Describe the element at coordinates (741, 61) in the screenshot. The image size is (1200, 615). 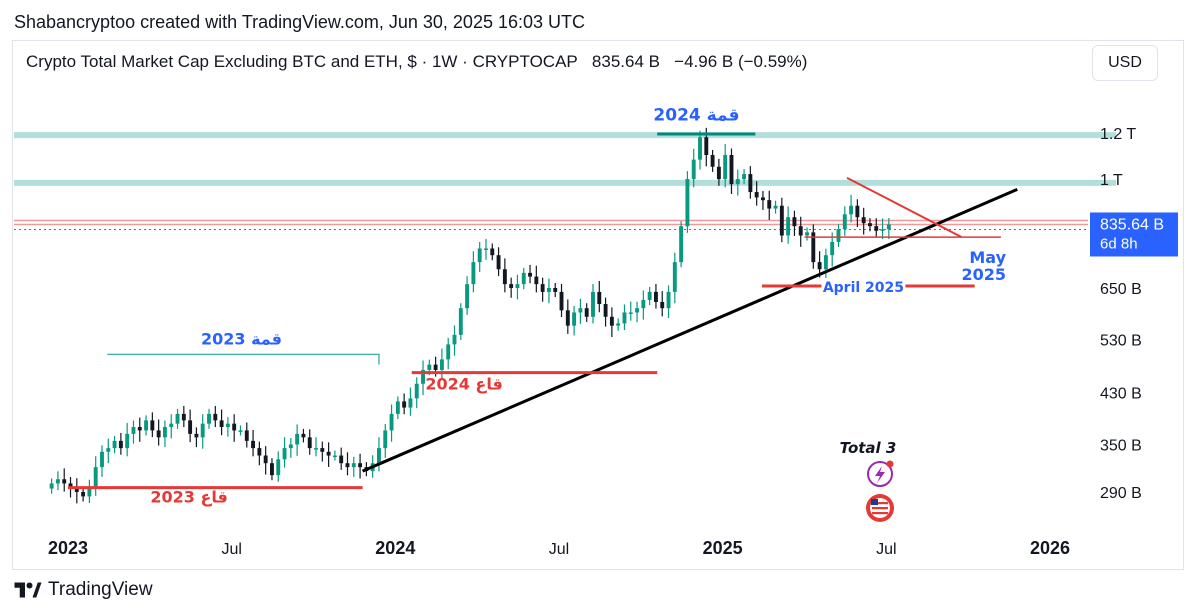
I see `symbol-change: −4.96 B (−0.59%)` at that location.